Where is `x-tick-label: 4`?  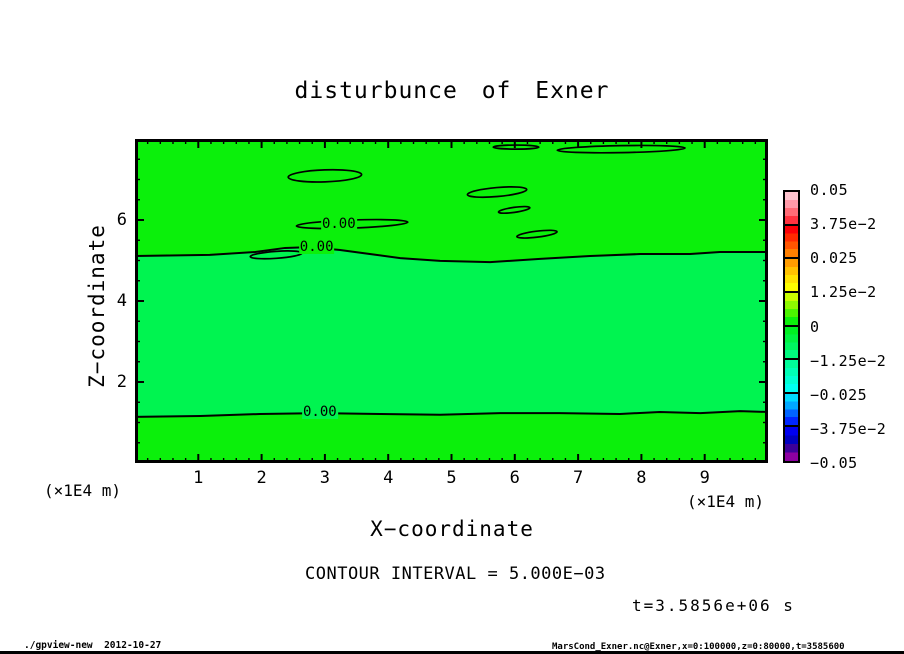
x-tick-label: 4 is located at coordinates (388, 478).